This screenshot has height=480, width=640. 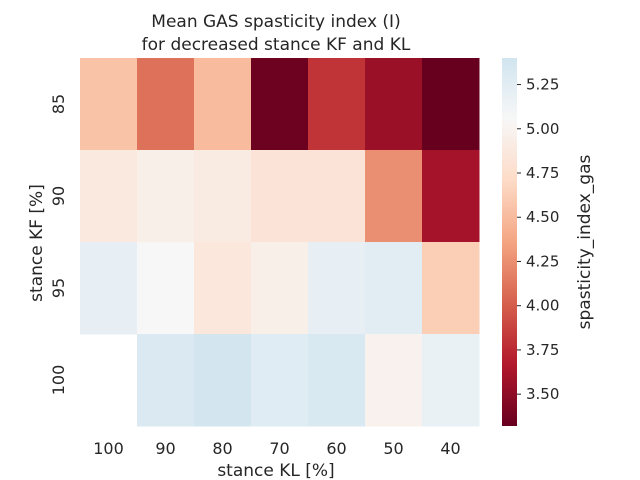 I want to click on x-tick-label: 40, so click(x=450, y=448).